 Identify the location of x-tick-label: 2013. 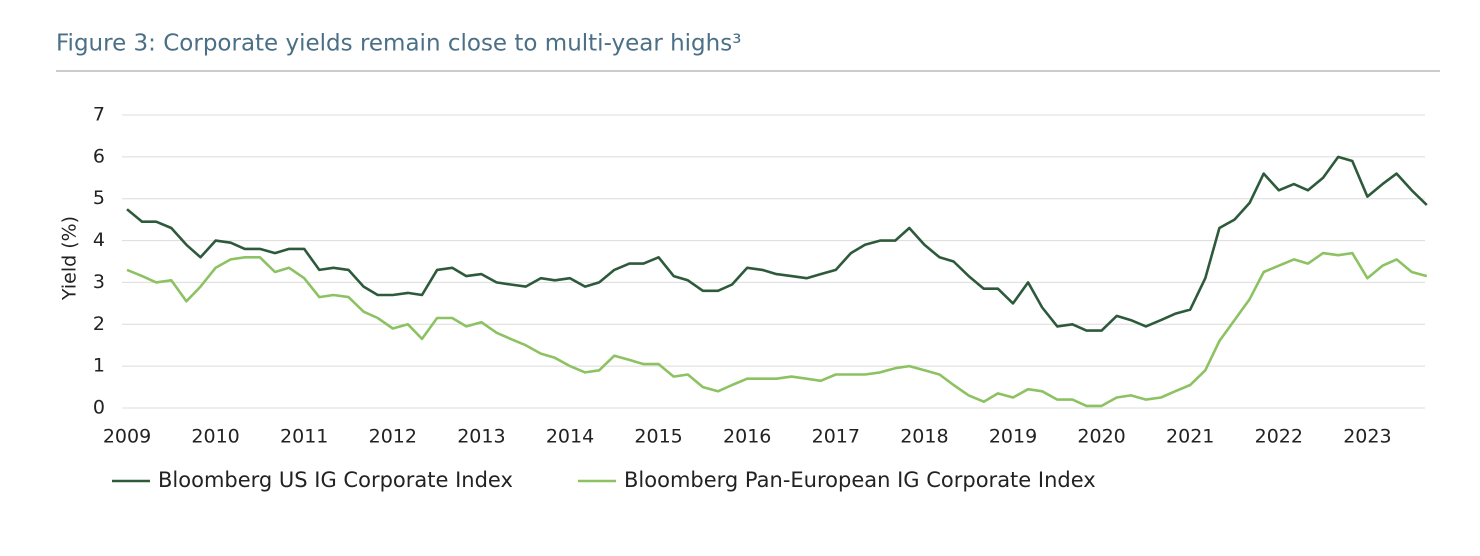
(481, 437).